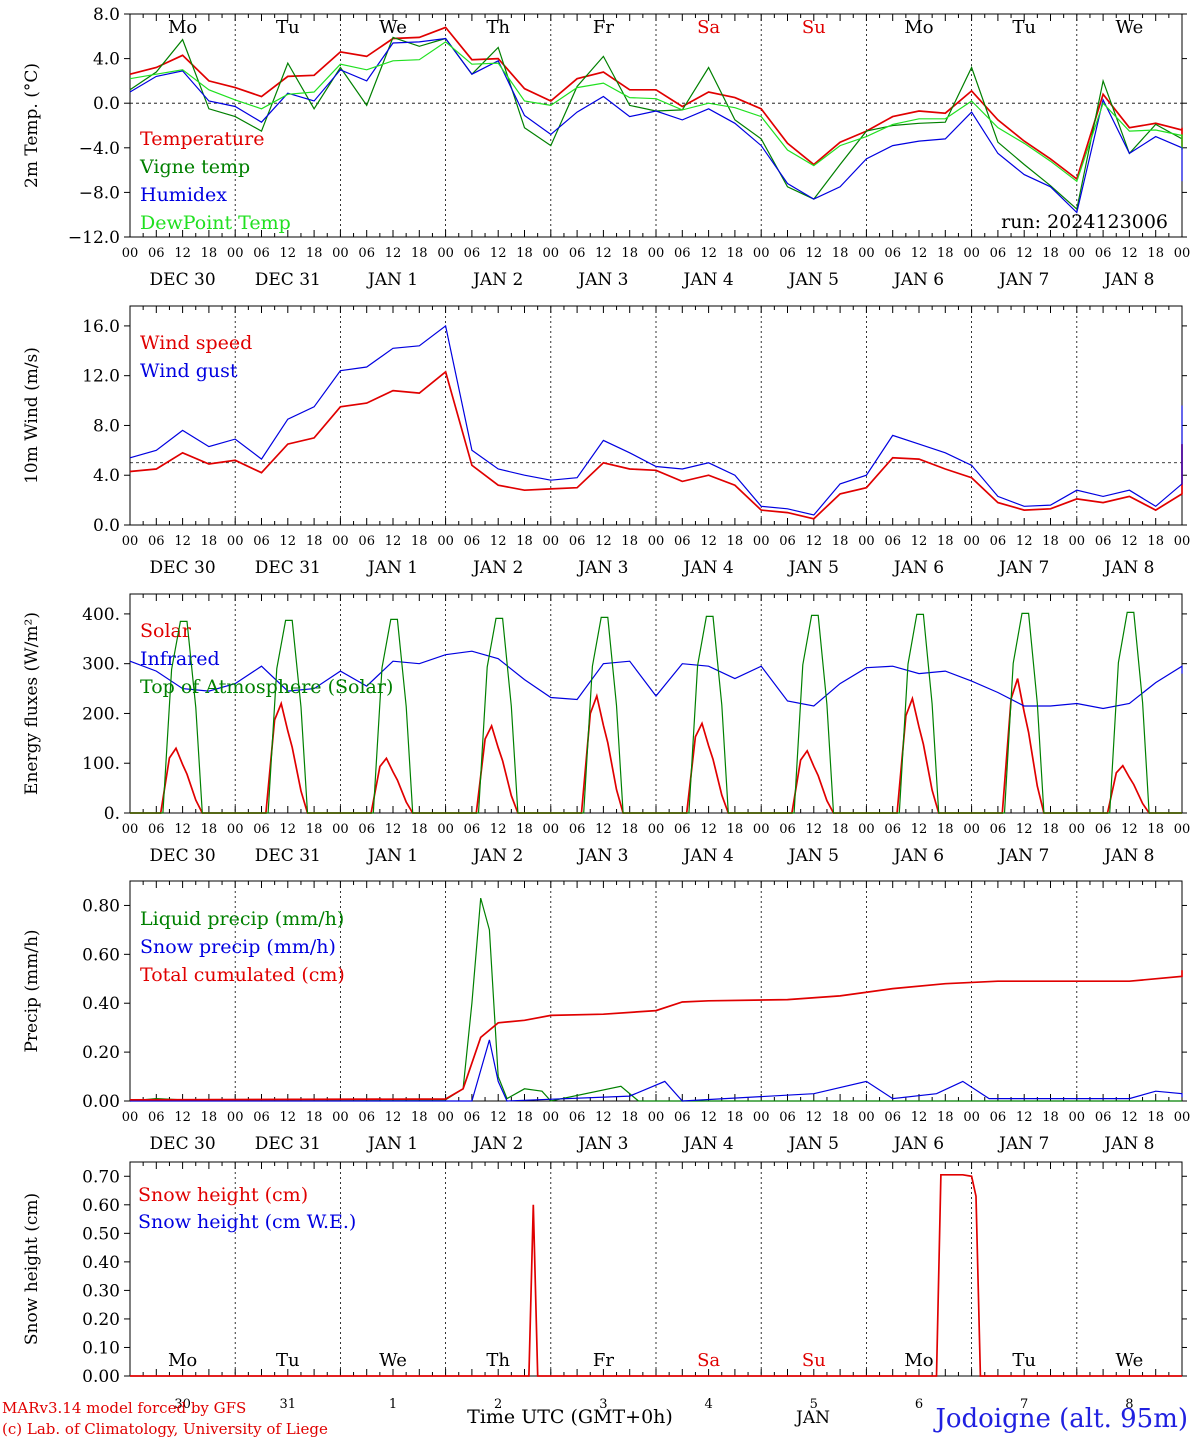 The width and height of the screenshot is (1194, 1440). I want to click on legend-entry: Vigne temp, so click(194, 167).